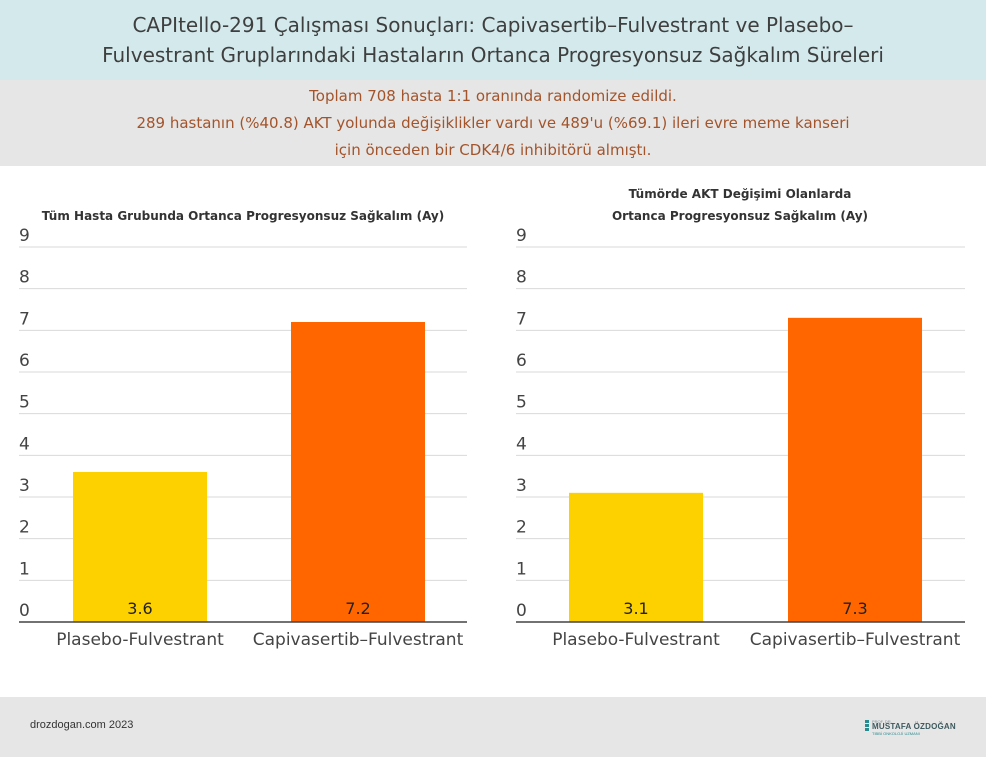 This screenshot has height=757, width=986. I want to click on logo-name: MUSTAFA ÖZDOĞAN, so click(914, 726).